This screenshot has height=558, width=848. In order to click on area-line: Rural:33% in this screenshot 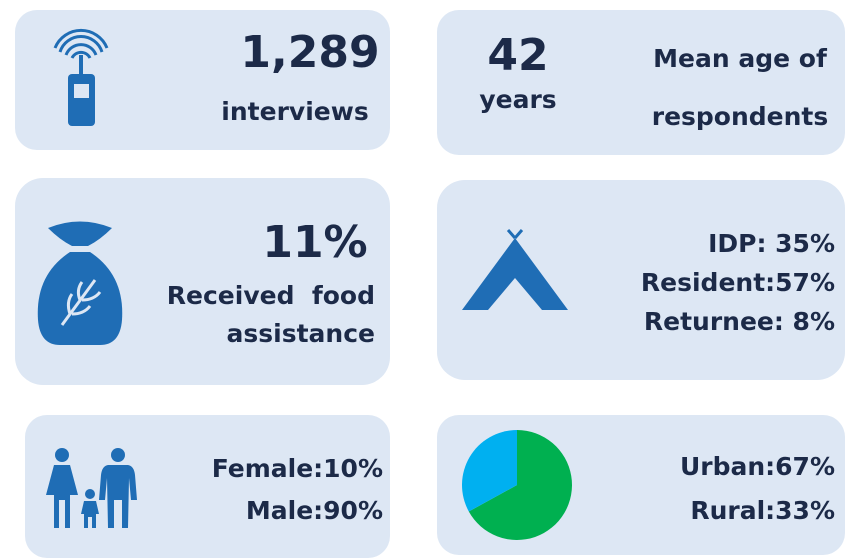, I will do `click(762, 510)`.